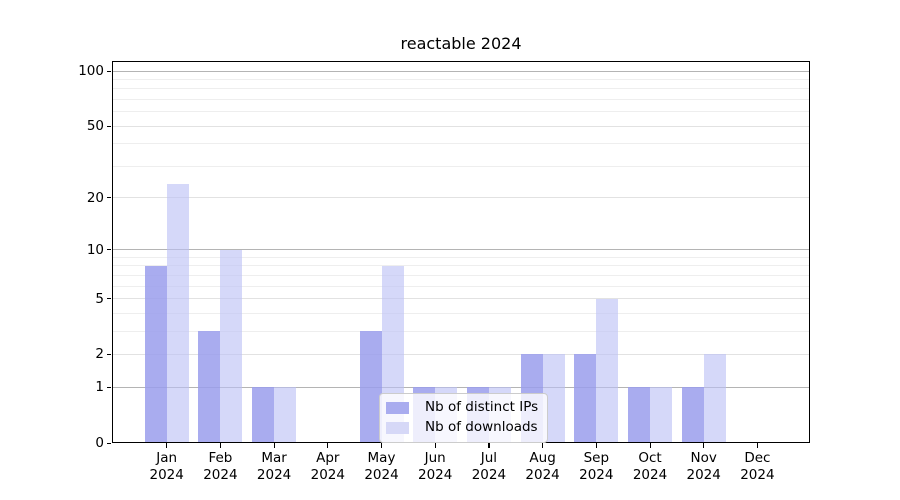  I want to click on bar-distinct-ips-nov, so click(692, 415).